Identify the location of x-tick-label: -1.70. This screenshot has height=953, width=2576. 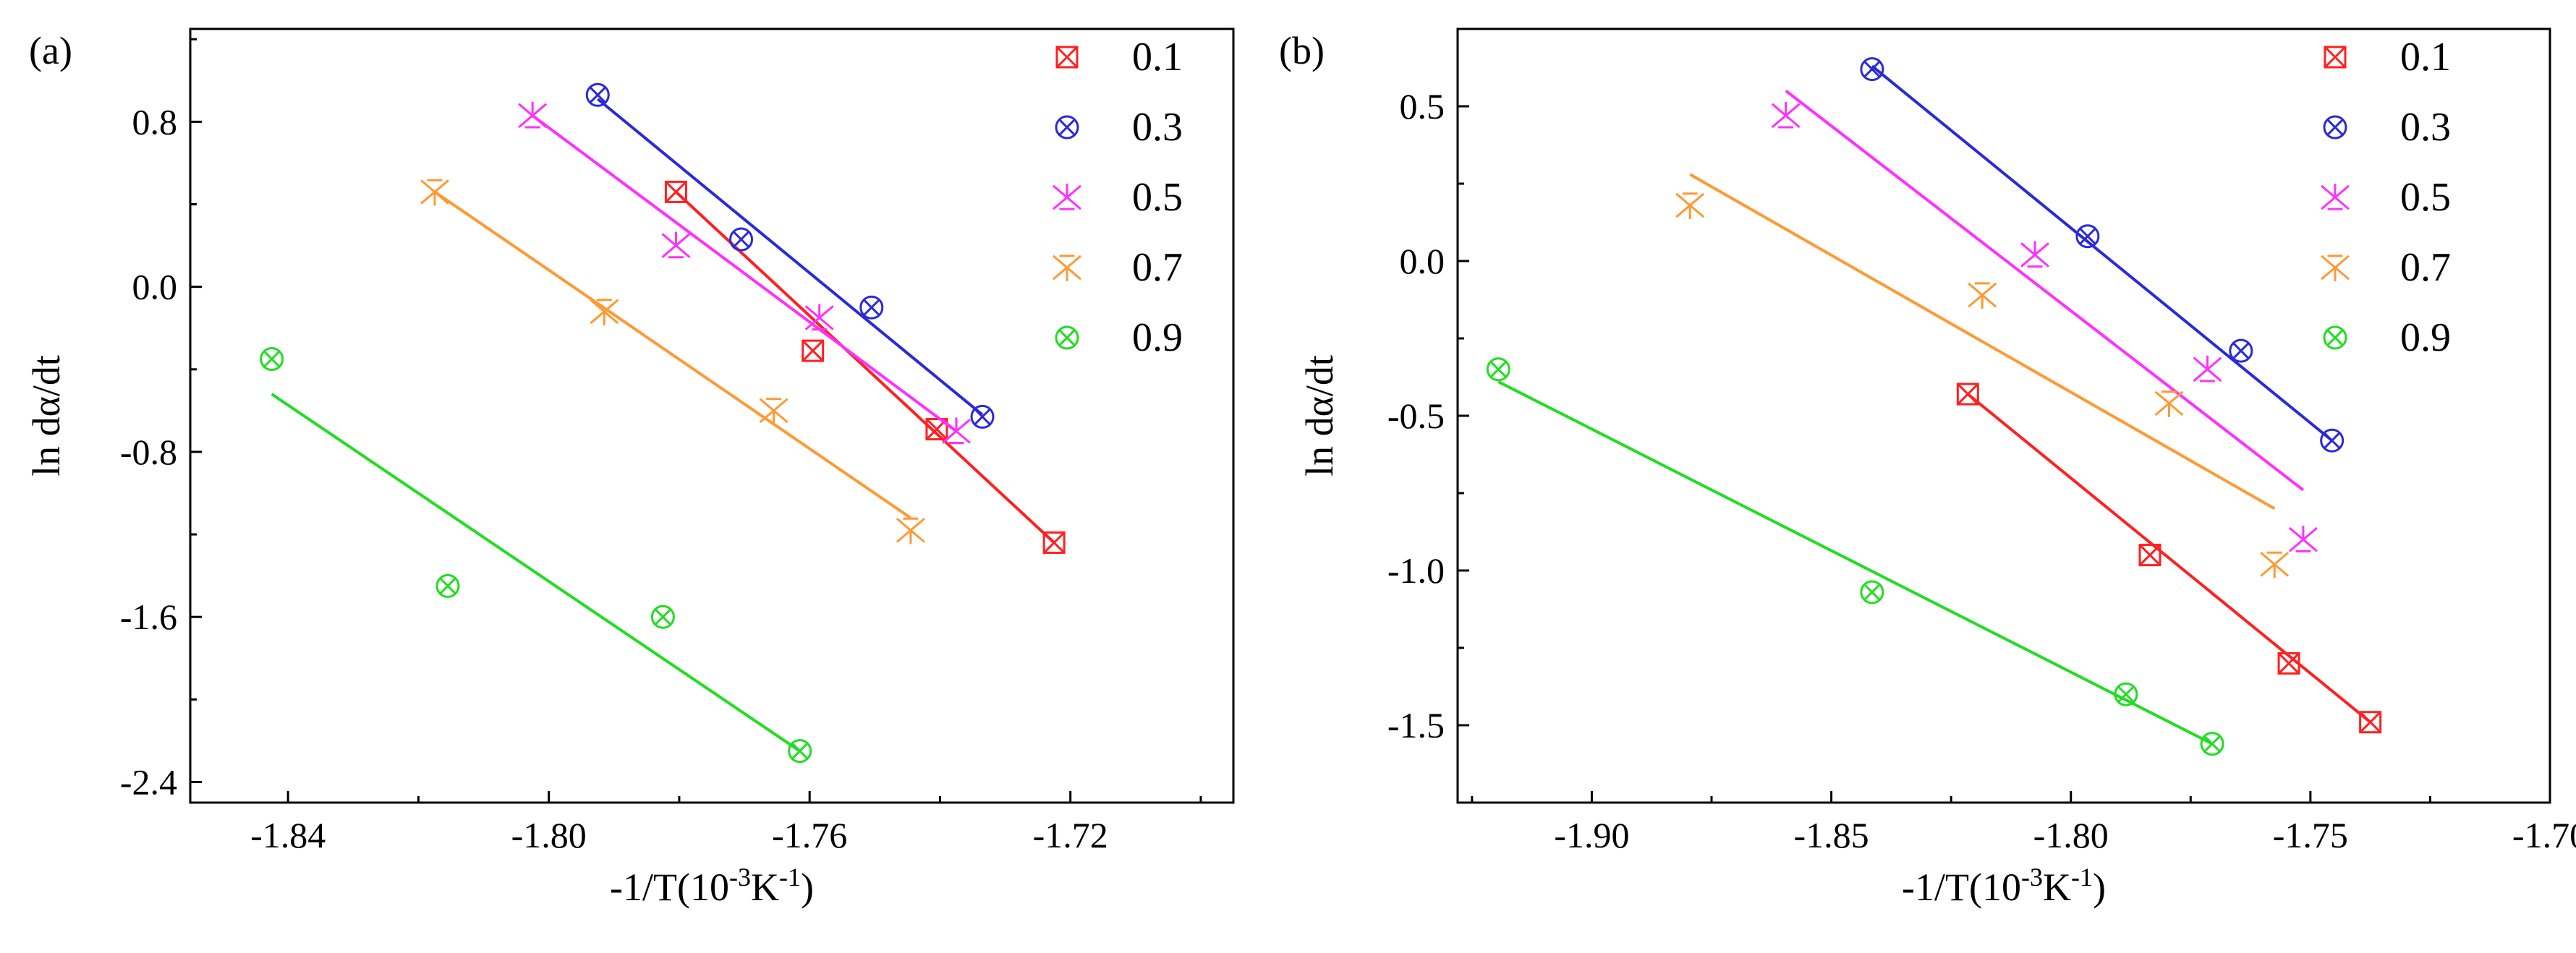
(2544, 835).